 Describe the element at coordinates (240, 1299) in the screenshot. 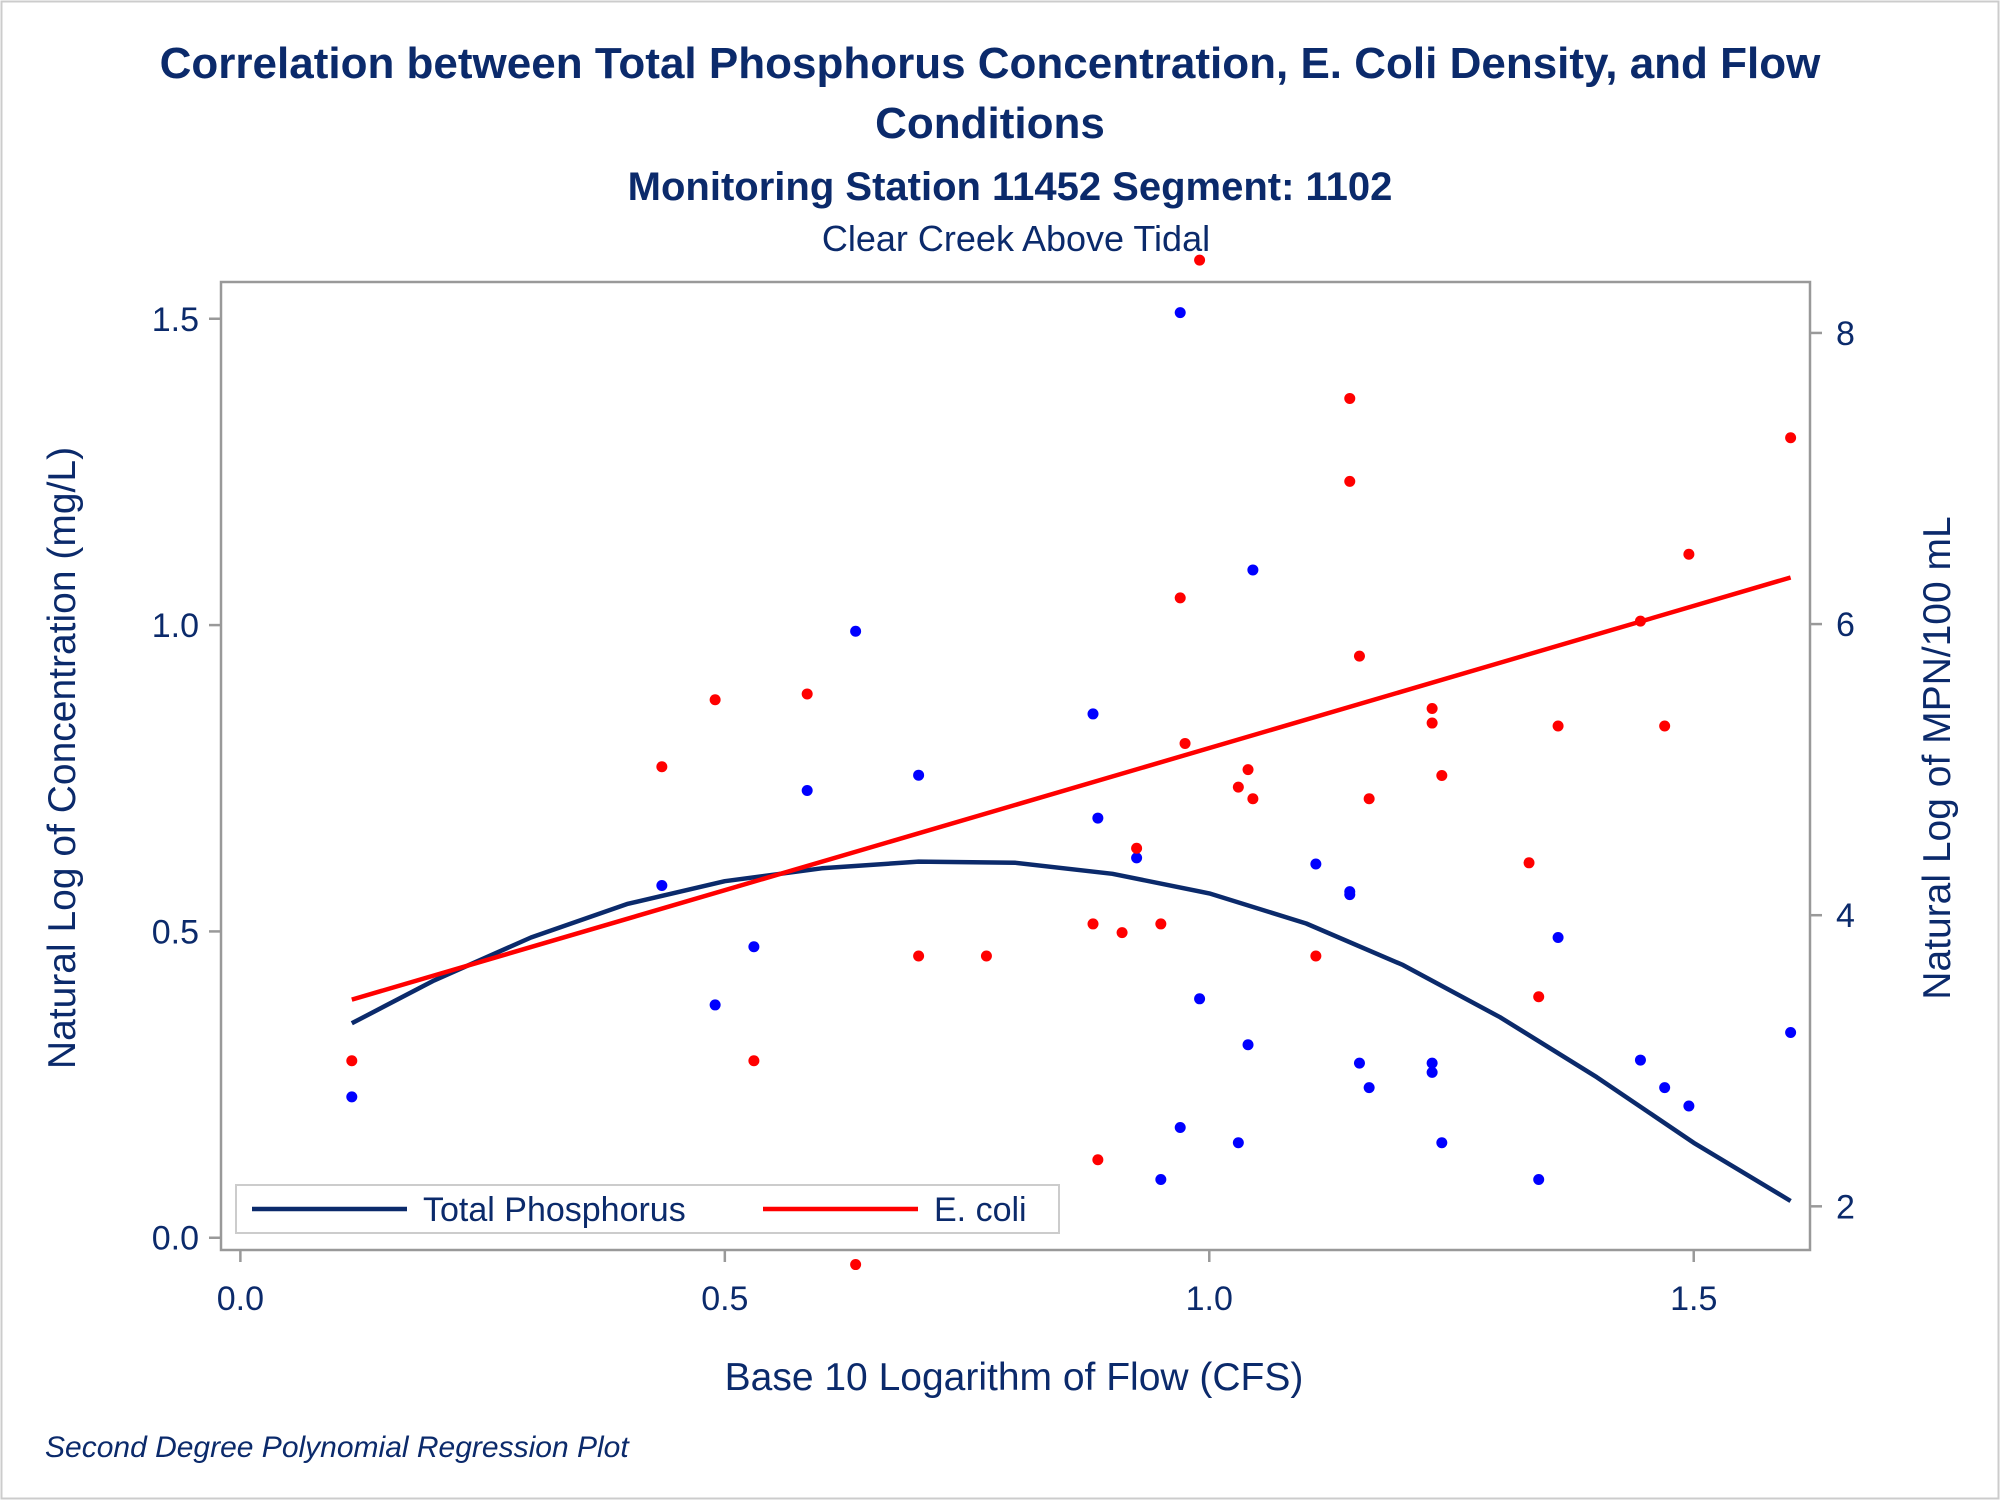

I see `x-tick-label: 0.0` at that location.